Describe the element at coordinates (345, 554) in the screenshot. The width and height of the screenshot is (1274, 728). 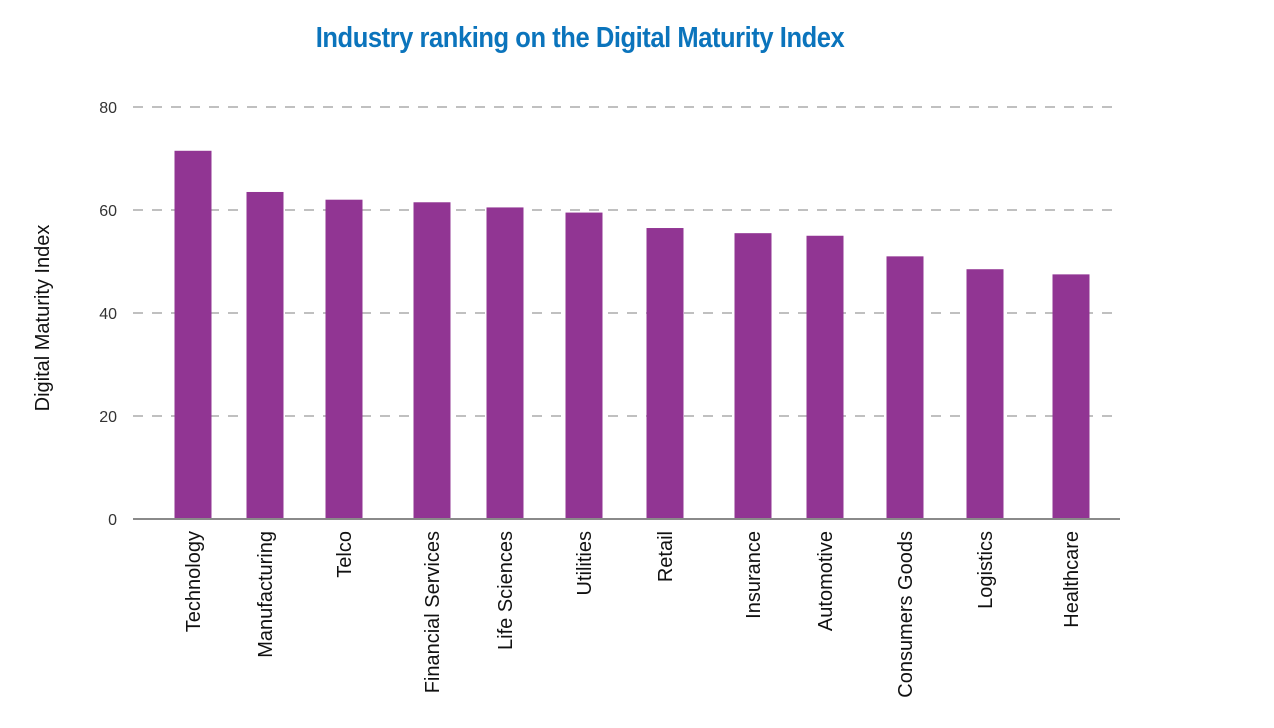
I see `x-category-label: Telco` at that location.